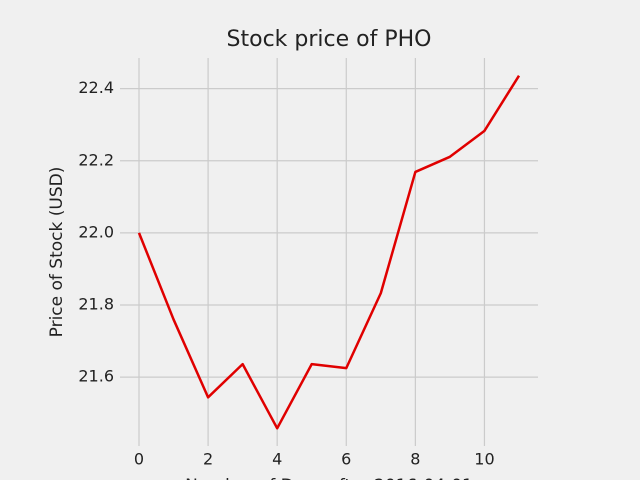 The height and width of the screenshot is (480, 640). I want to click on x-tick-label: 0, so click(139, 459).